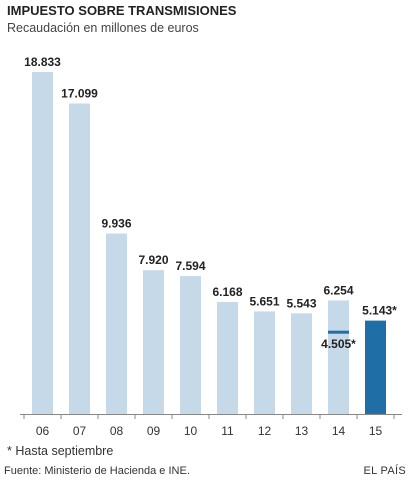 The image size is (414, 481). Describe the element at coordinates (117, 431) in the screenshot. I see `x-tick-label: 08` at that location.